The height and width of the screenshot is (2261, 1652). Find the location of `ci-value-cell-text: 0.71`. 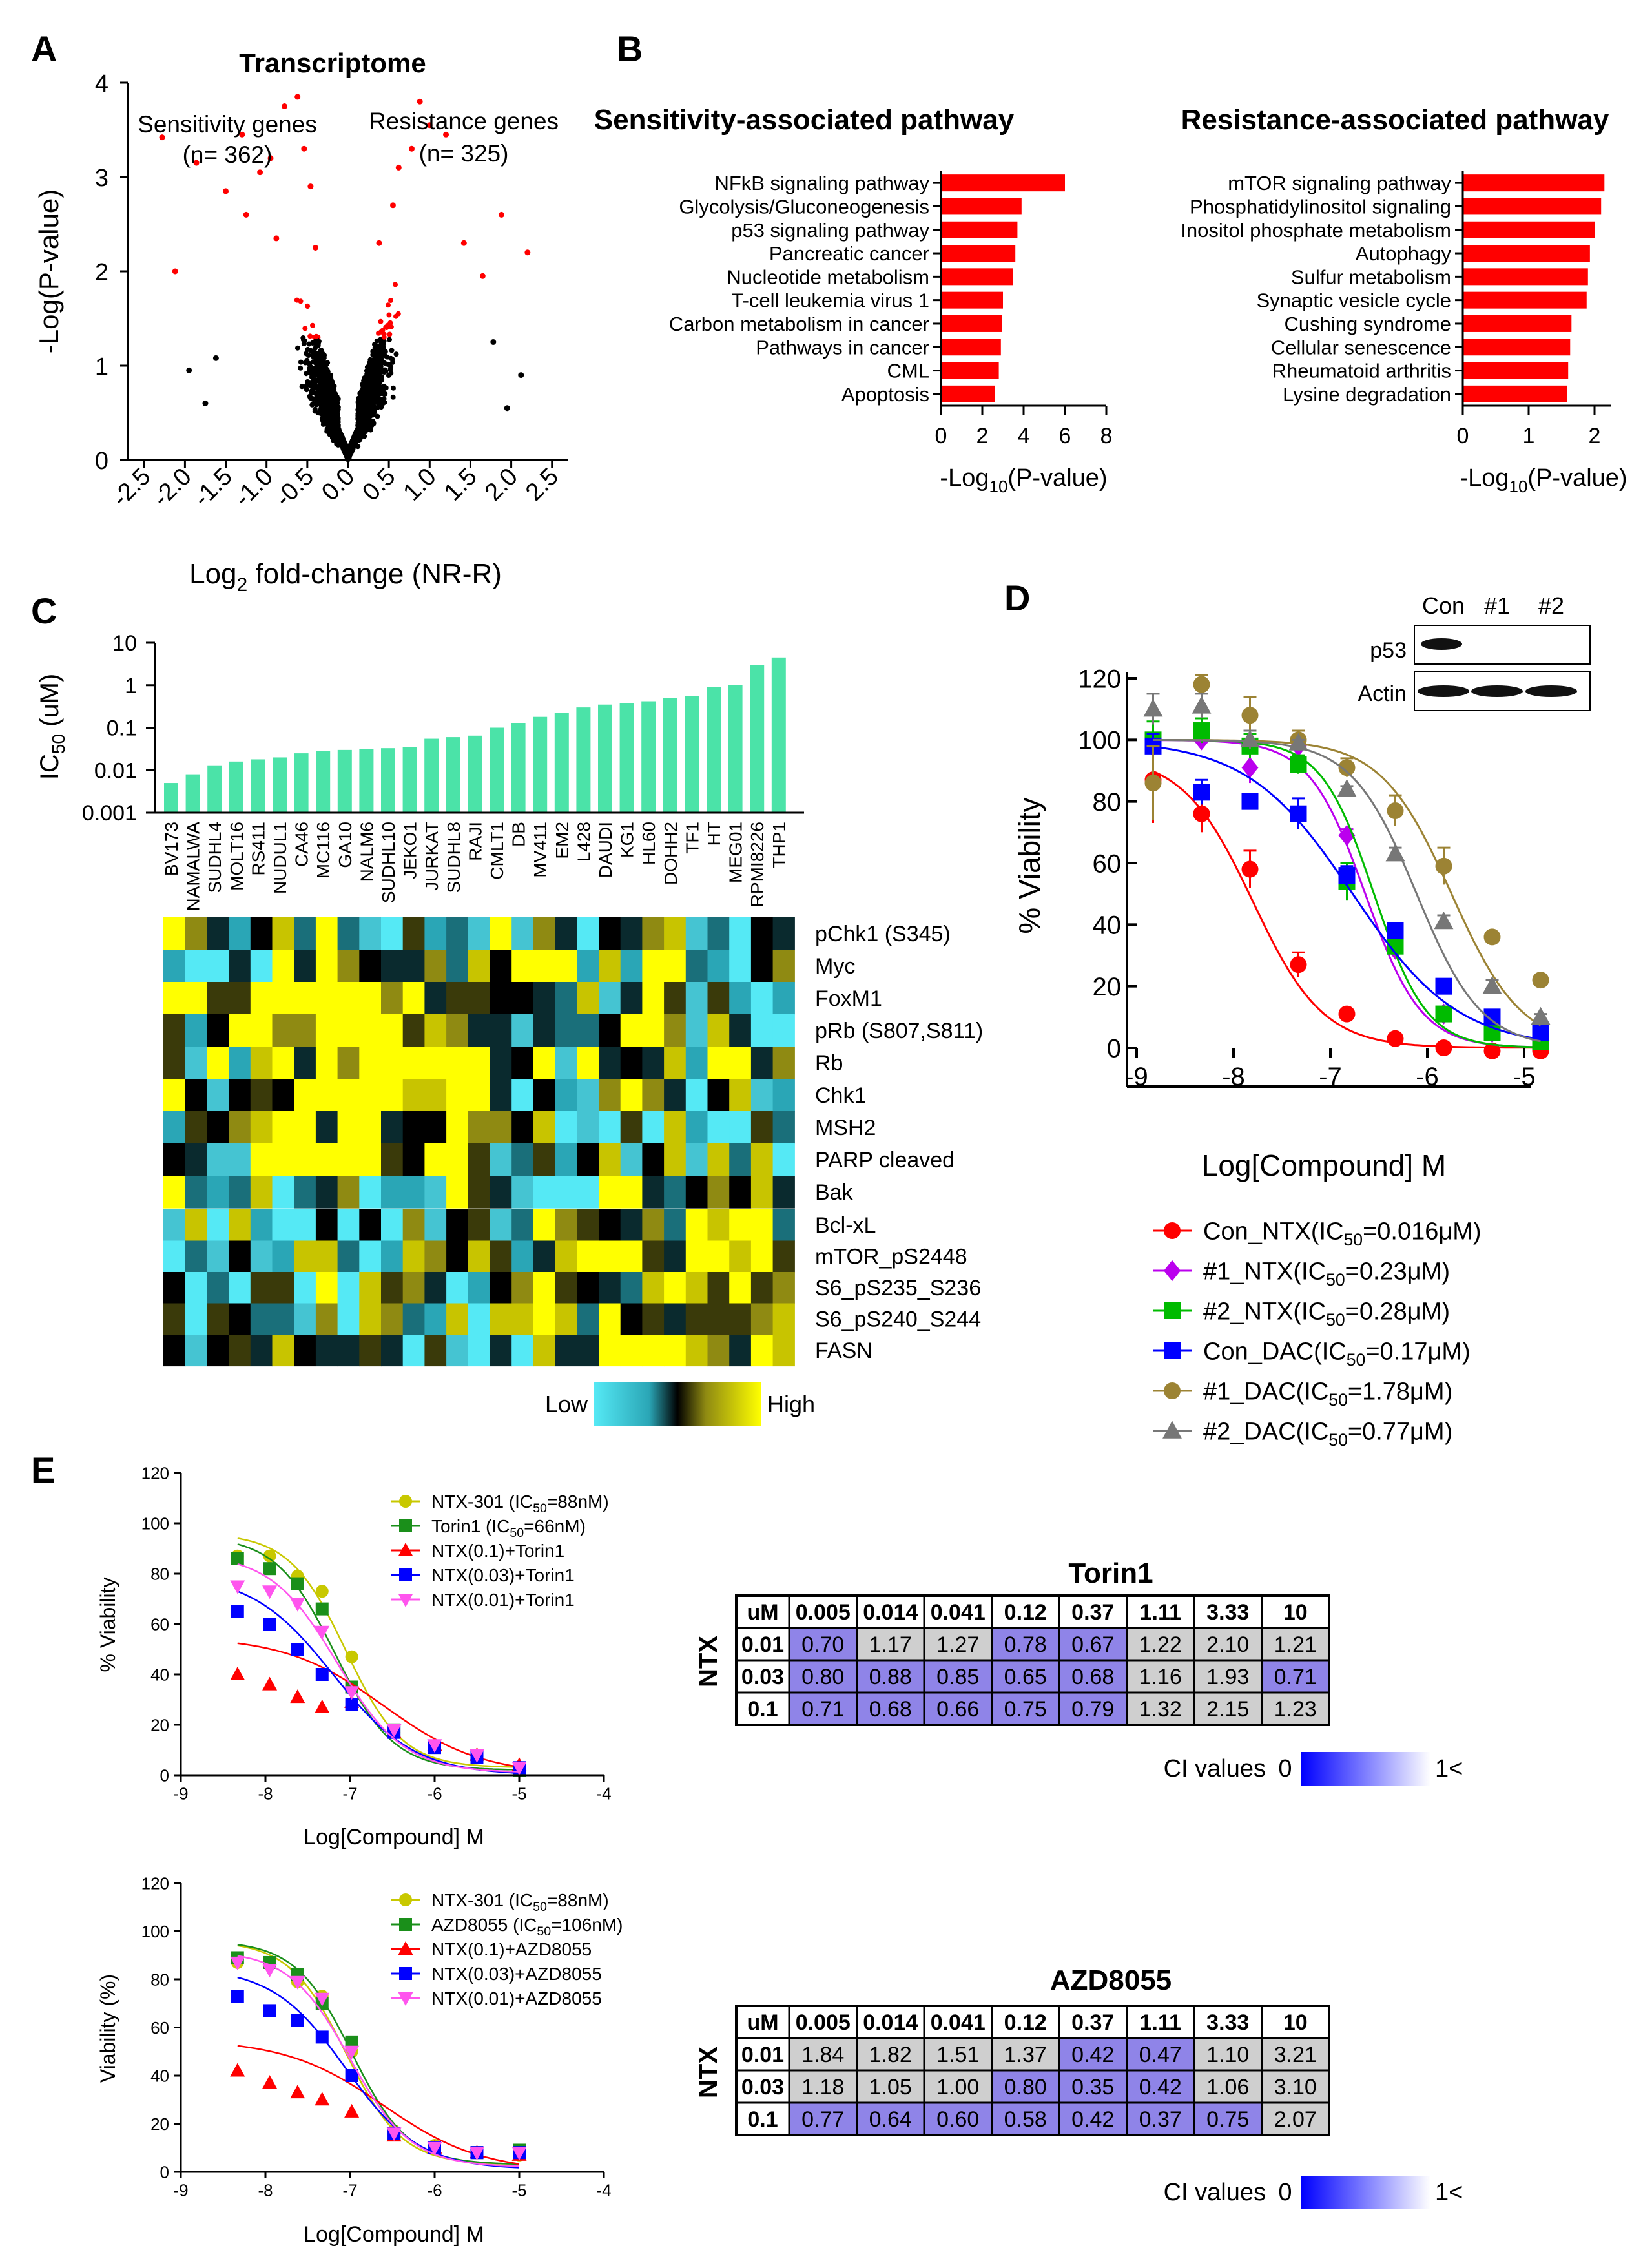

ci-value-cell-text: 0.71 is located at coordinates (823, 1709).